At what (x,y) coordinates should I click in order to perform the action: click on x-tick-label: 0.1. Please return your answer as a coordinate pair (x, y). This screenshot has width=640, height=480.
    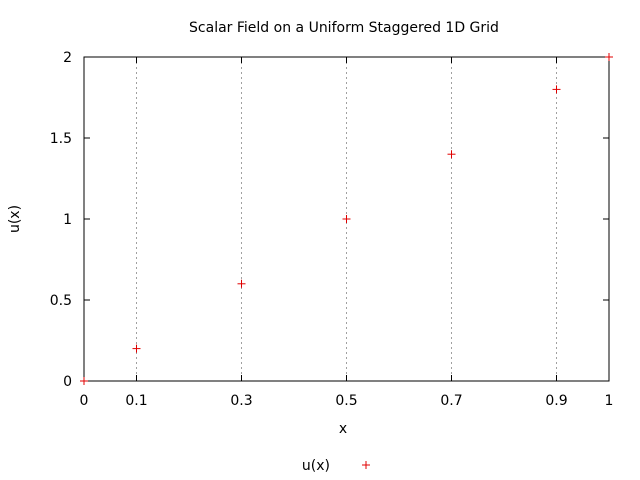
    Looking at the image, I should click on (136, 401).